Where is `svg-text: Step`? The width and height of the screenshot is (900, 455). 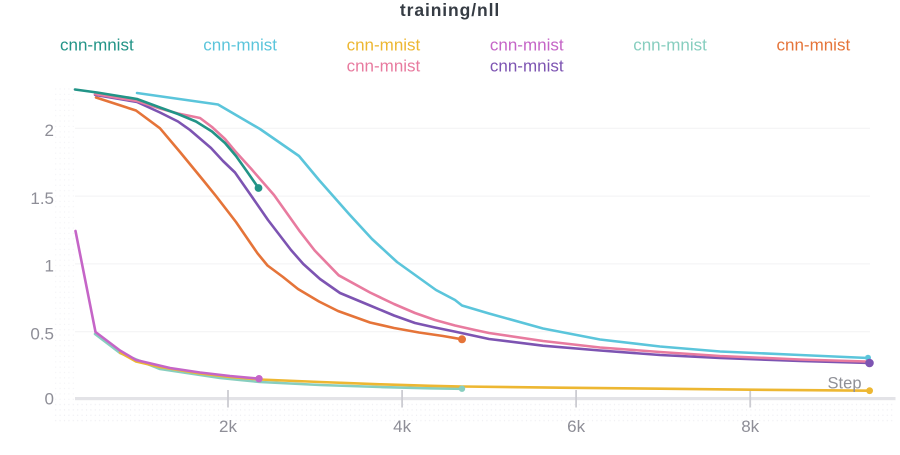 svg-text: Step is located at coordinates (845, 384).